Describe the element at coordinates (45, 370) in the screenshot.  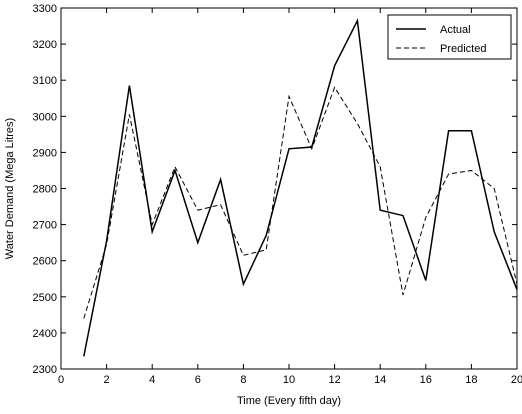
I see `y-tick-label: 2300` at that location.